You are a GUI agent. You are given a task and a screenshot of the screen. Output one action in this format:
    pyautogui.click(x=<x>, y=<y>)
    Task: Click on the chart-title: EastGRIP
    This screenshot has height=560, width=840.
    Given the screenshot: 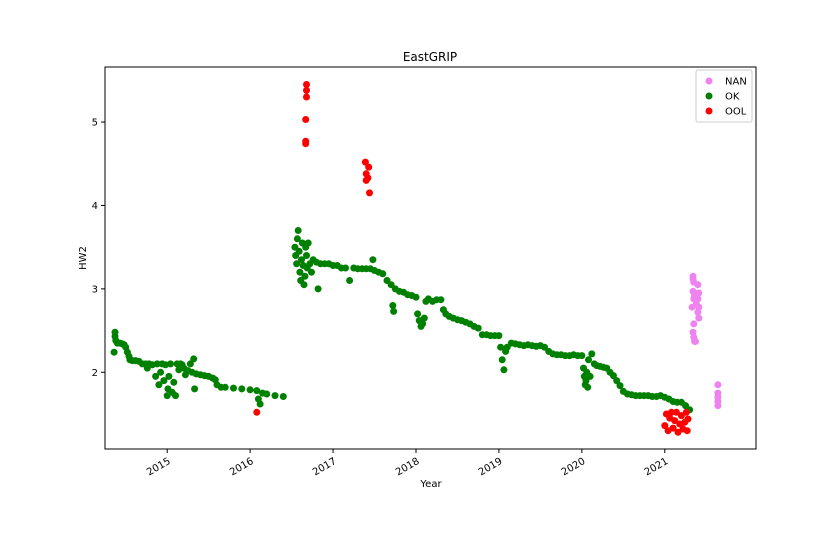 What is the action you would take?
    pyautogui.click(x=430, y=57)
    